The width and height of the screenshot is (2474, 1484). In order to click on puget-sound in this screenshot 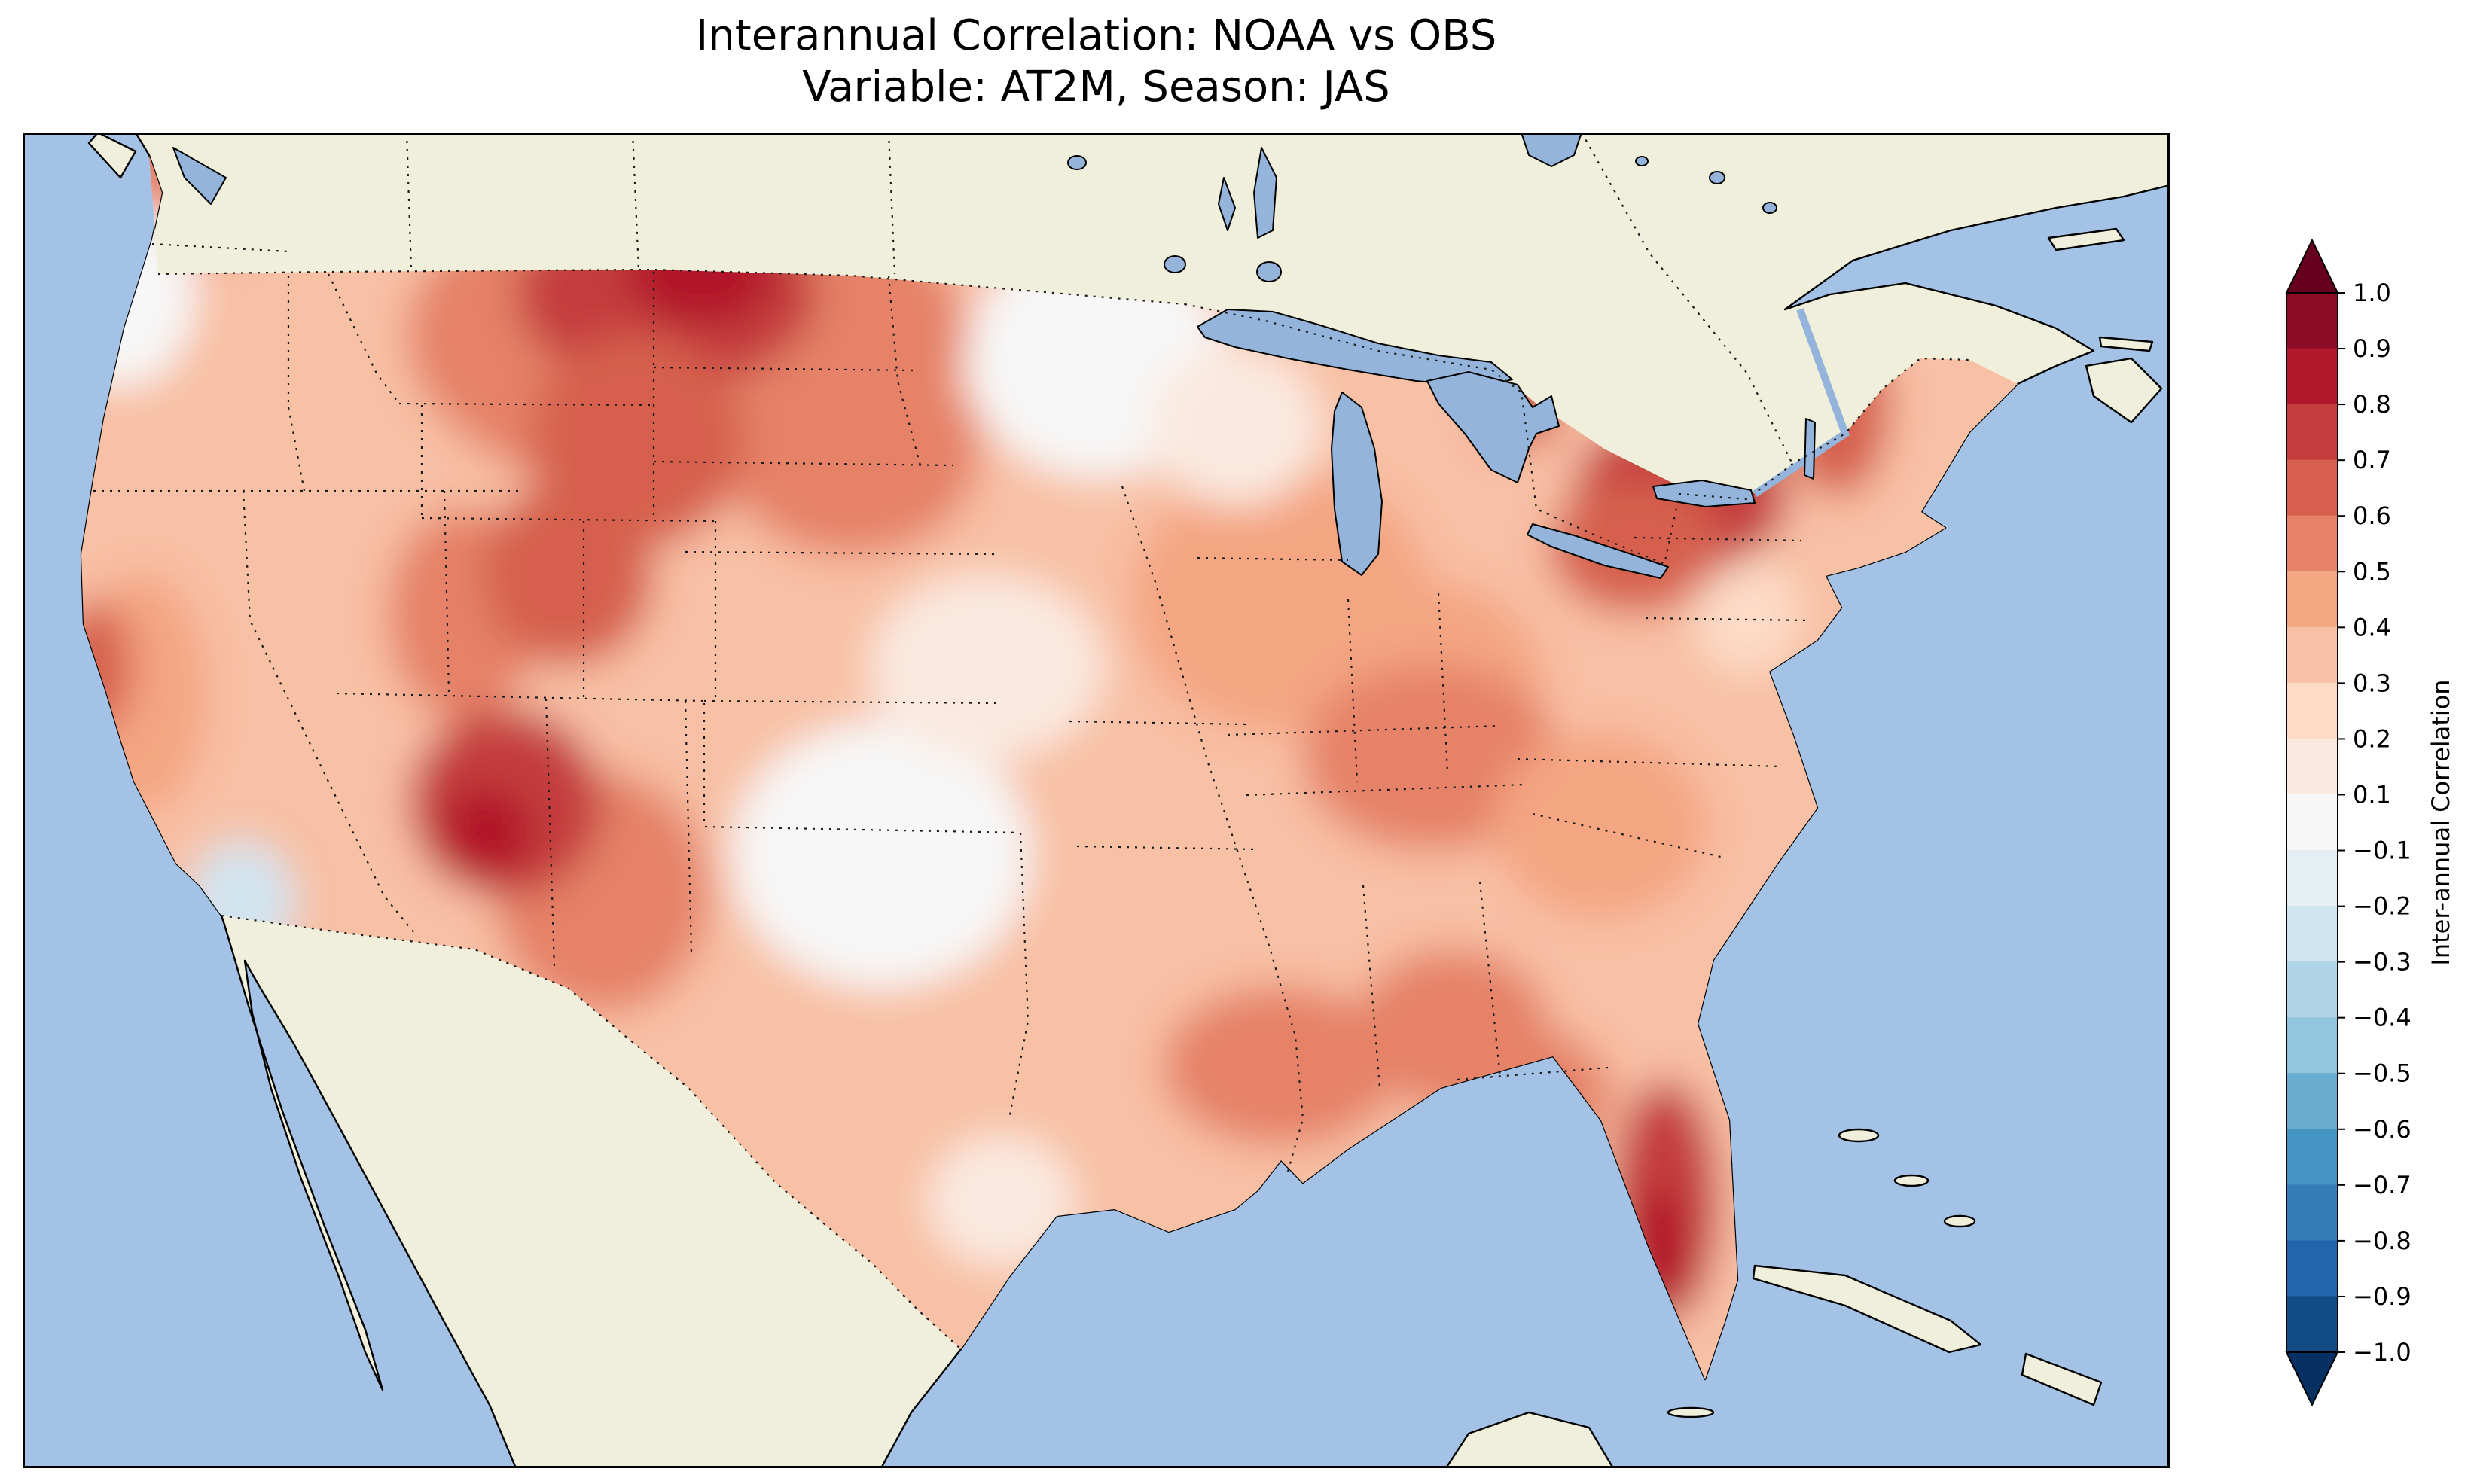, I will do `click(199, 176)`.